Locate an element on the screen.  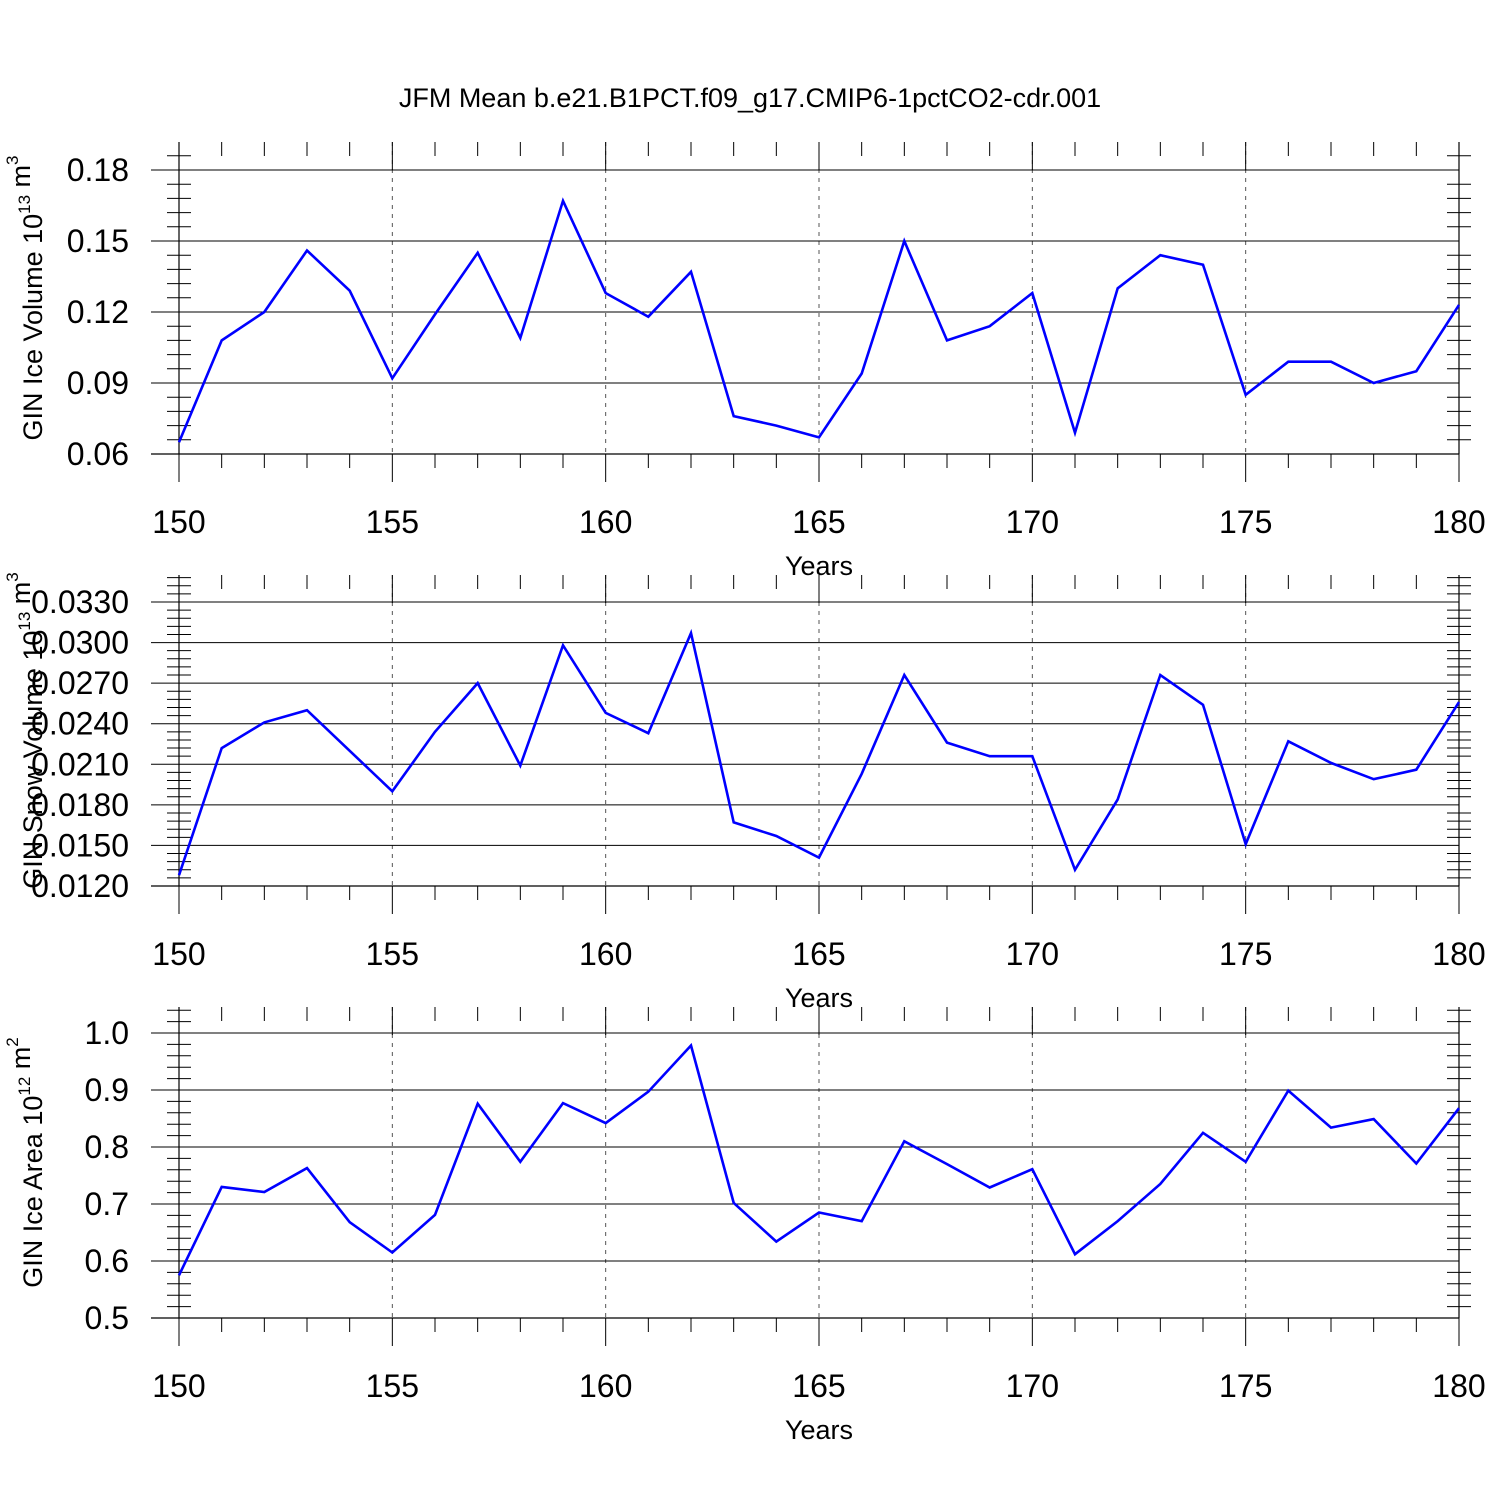
y-axis-title-part: GIN Snow Volume 10 is located at coordinates (33, 760).